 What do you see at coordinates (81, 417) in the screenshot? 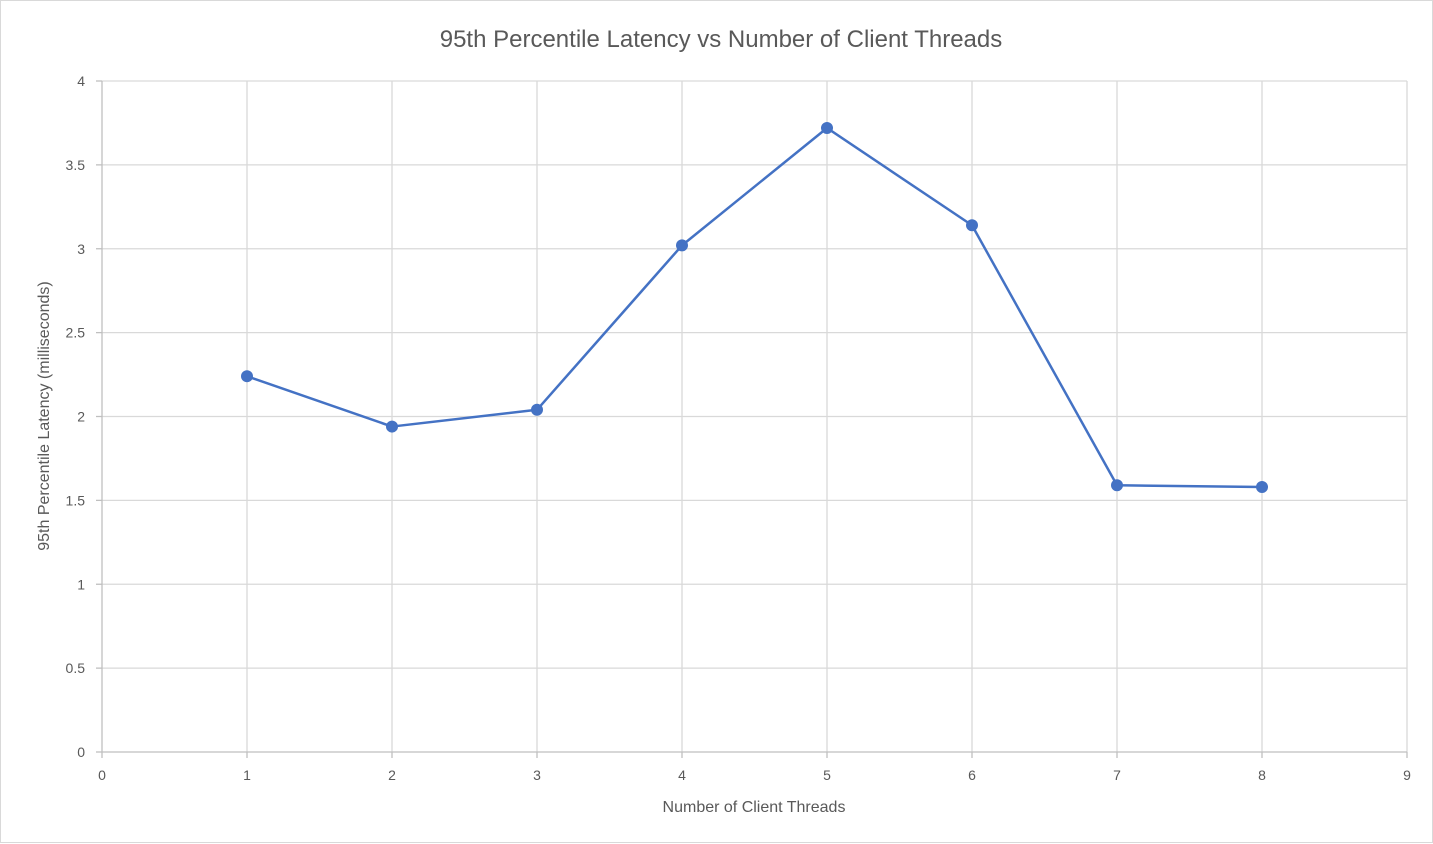
I see `y-tick-label: 2` at bounding box center [81, 417].